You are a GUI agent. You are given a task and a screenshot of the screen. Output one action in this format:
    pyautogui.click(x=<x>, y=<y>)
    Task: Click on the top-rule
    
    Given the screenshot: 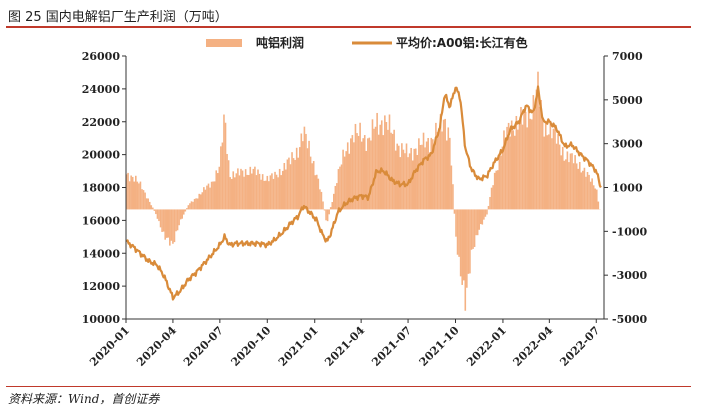 What is the action you would take?
    pyautogui.click(x=348, y=27)
    